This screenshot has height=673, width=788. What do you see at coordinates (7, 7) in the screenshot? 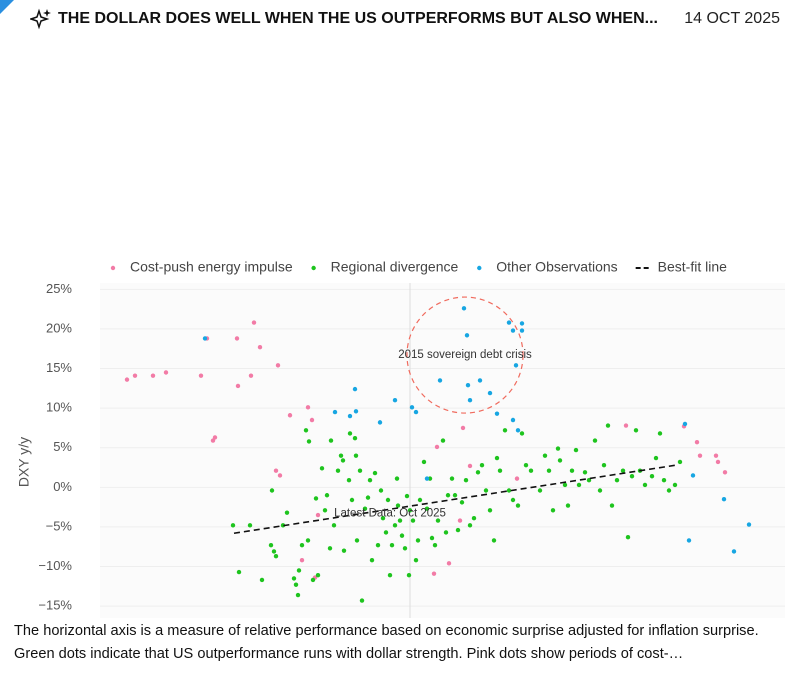
I see `corner-marker` at bounding box center [7, 7].